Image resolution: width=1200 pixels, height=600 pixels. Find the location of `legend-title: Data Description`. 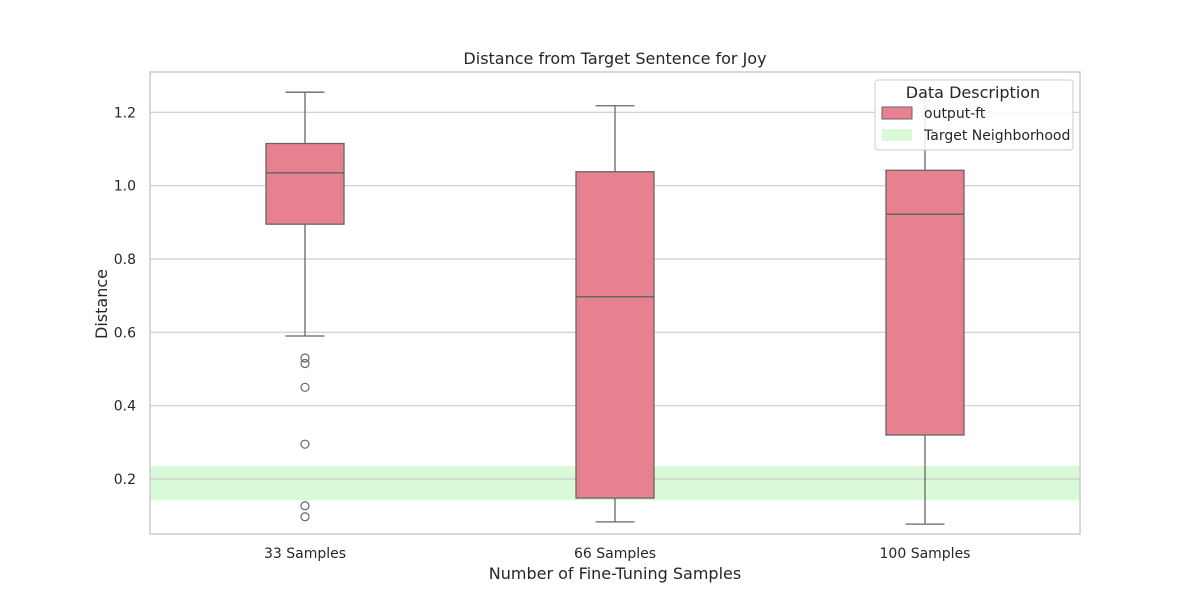

legend-title: Data Description is located at coordinates (973, 92).